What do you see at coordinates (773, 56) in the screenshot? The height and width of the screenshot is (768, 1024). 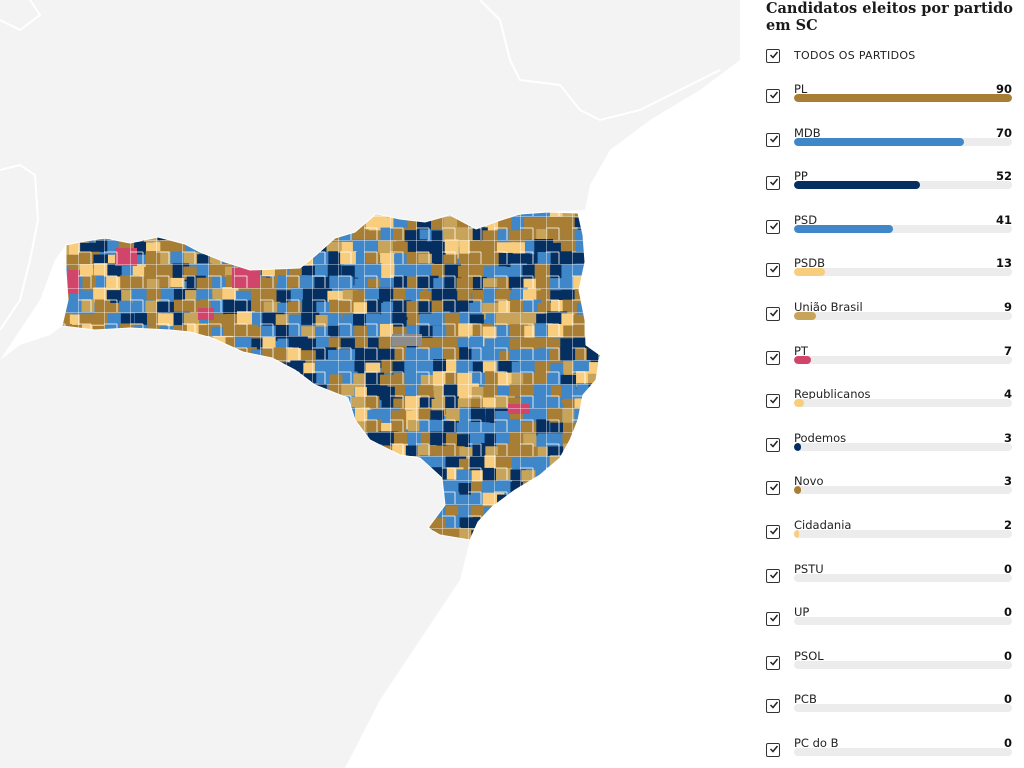 I see `all-parties-checkbox` at bounding box center [773, 56].